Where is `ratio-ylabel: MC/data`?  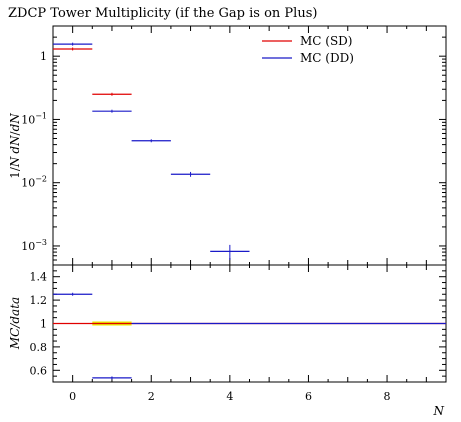
ratio-ylabel: MC/data is located at coordinates (15, 323).